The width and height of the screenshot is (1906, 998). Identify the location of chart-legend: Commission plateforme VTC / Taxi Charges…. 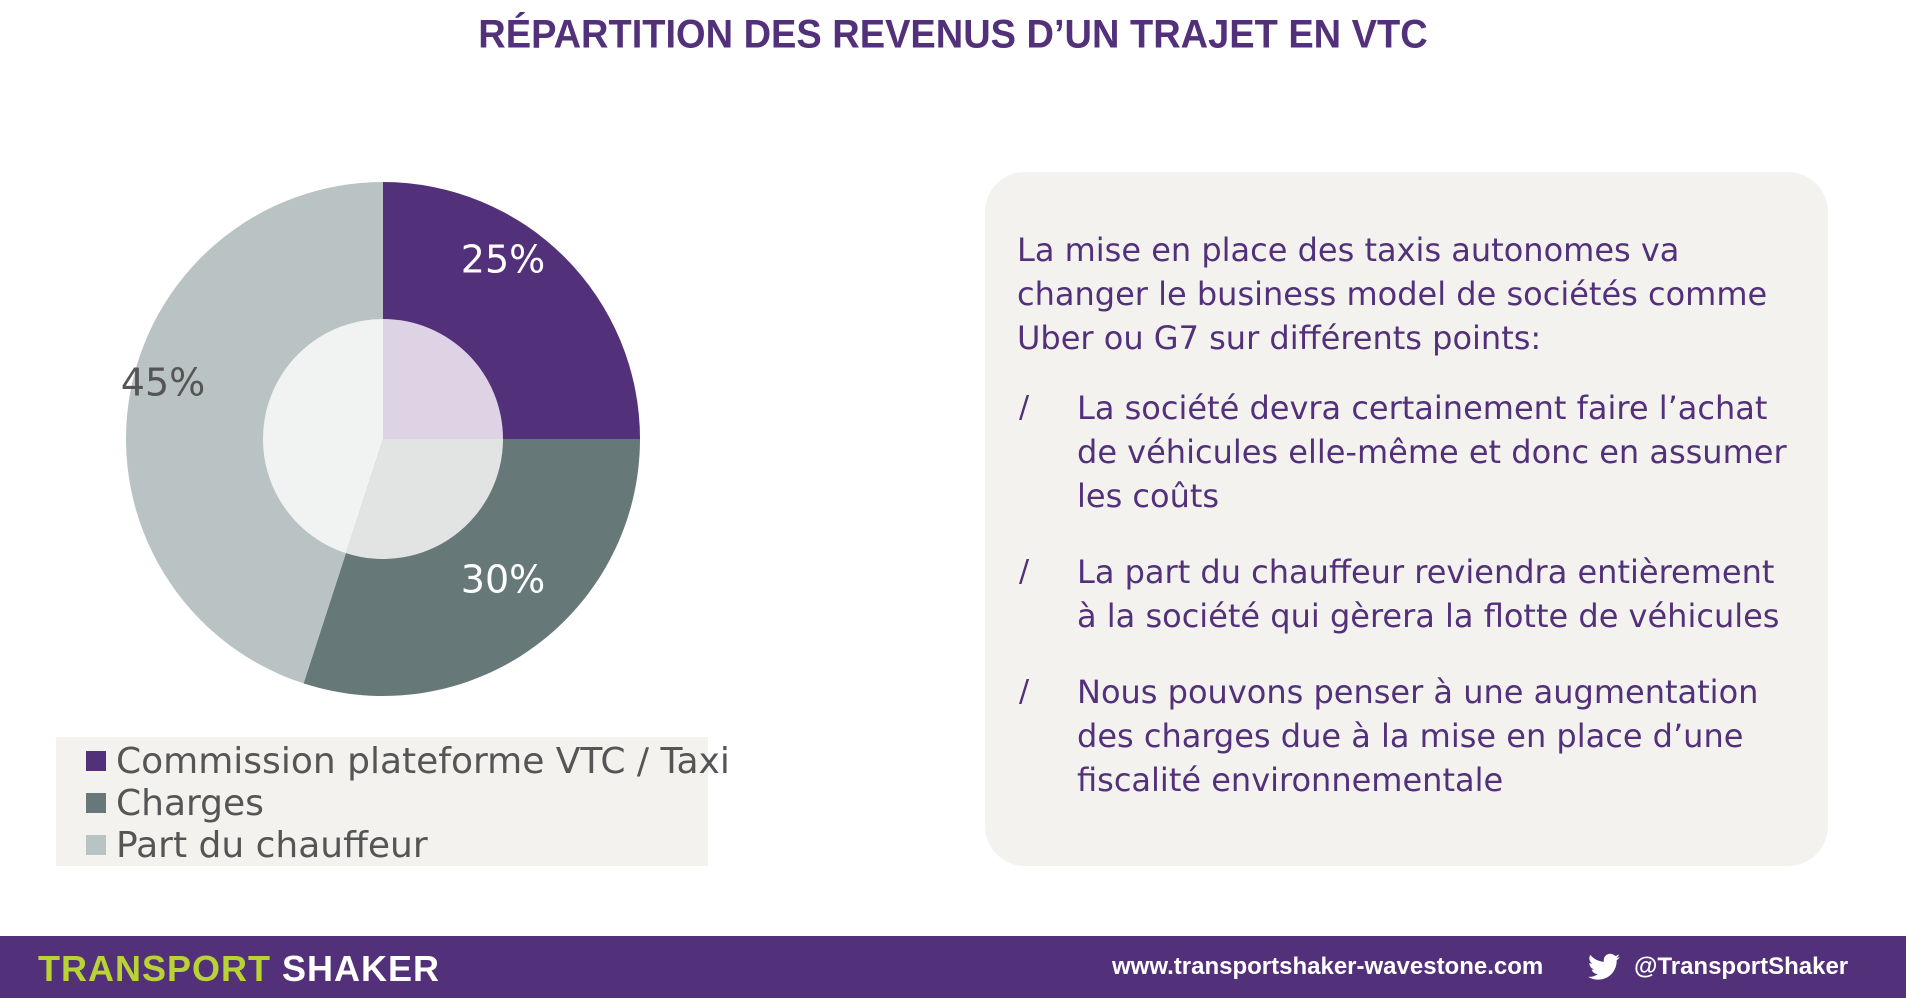
(393, 801).